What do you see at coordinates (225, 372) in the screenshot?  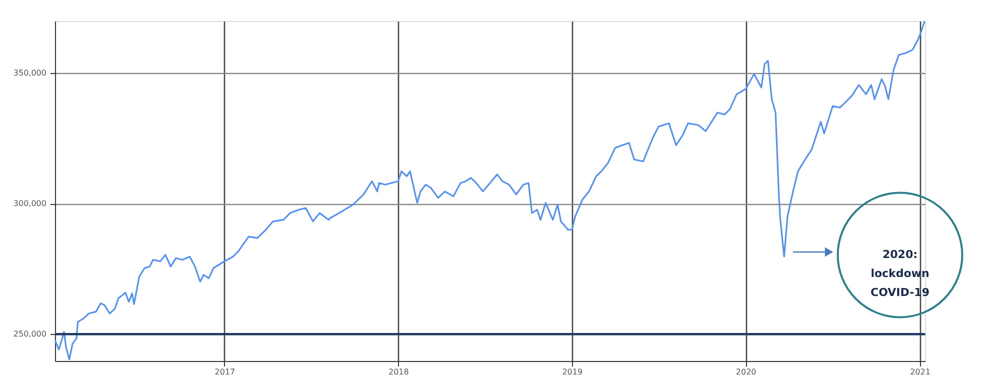 I see `x-tick-label: 2017` at bounding box center [225, 372].